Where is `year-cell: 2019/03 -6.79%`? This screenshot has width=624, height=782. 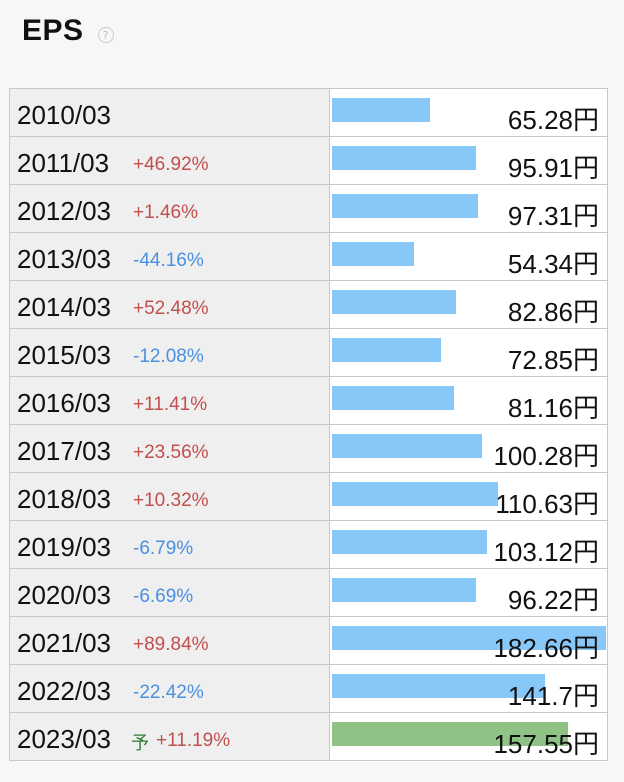
year-cell: 2019/03 -6.79% is located at coordinates (170, 544).